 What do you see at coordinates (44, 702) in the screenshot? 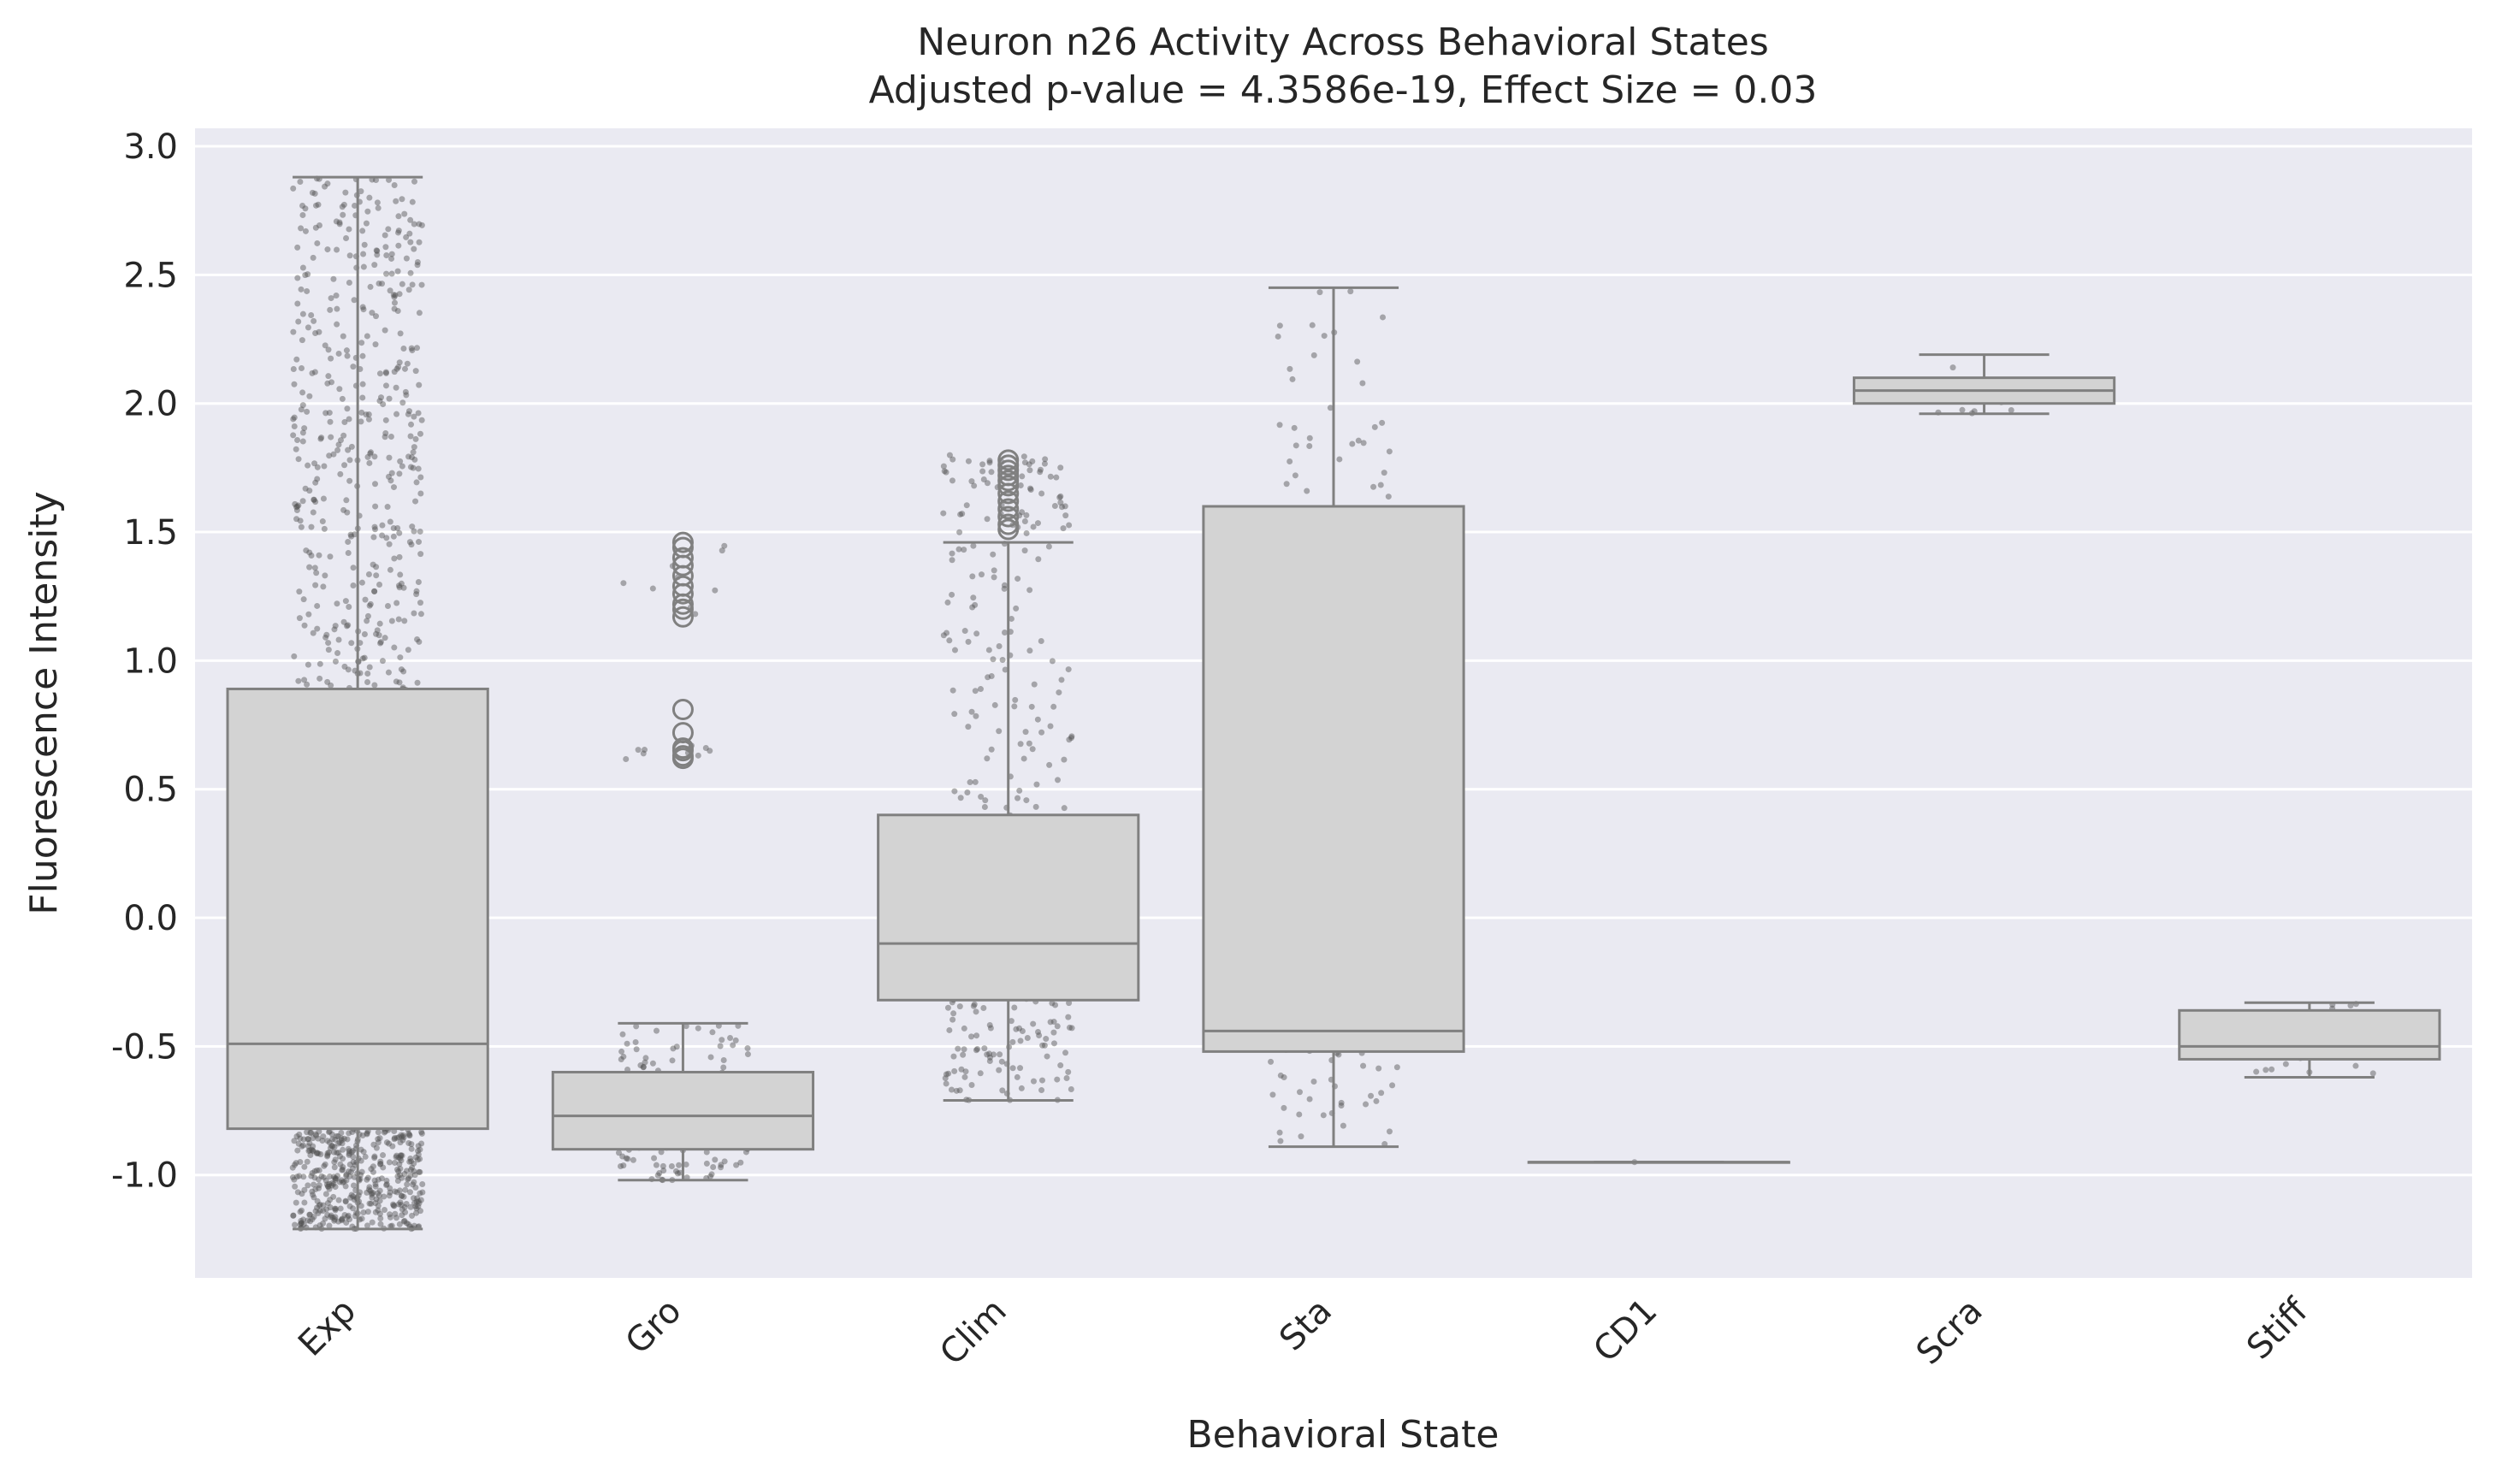
I see `y-axis-label: Fluorescence Intensity` at bounding box center [44, 702].